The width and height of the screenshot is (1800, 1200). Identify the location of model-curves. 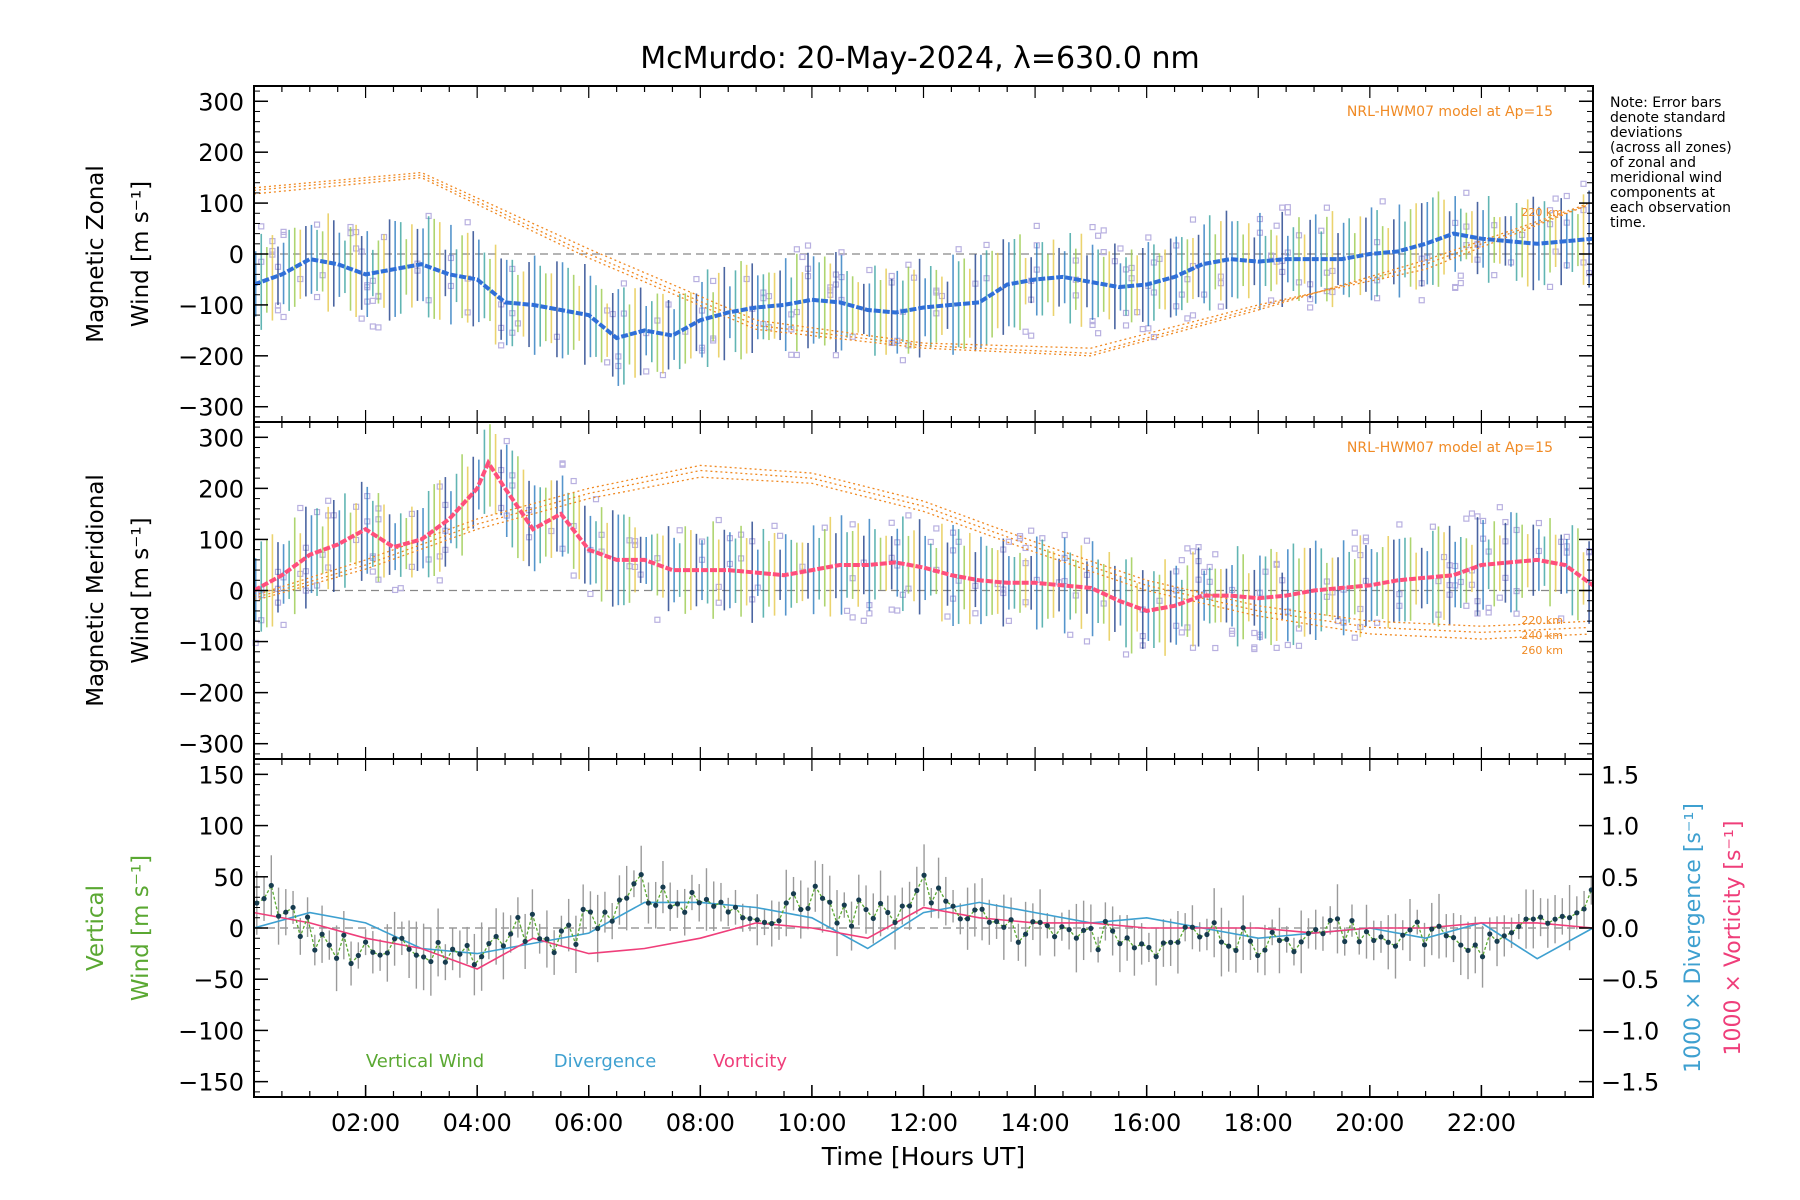
(920, 552).